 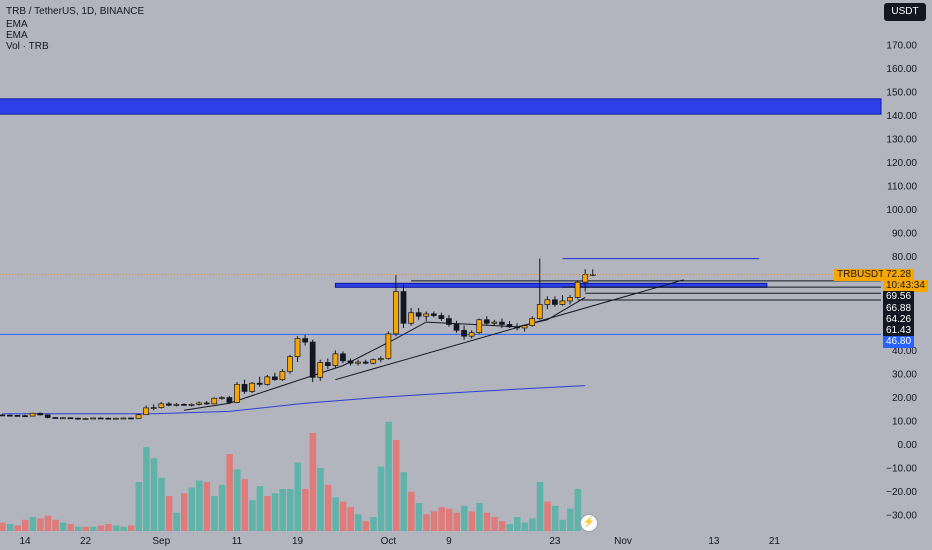 I want to click on volume-indicator-label: Vol · TRB, so click(x=27, y=46).